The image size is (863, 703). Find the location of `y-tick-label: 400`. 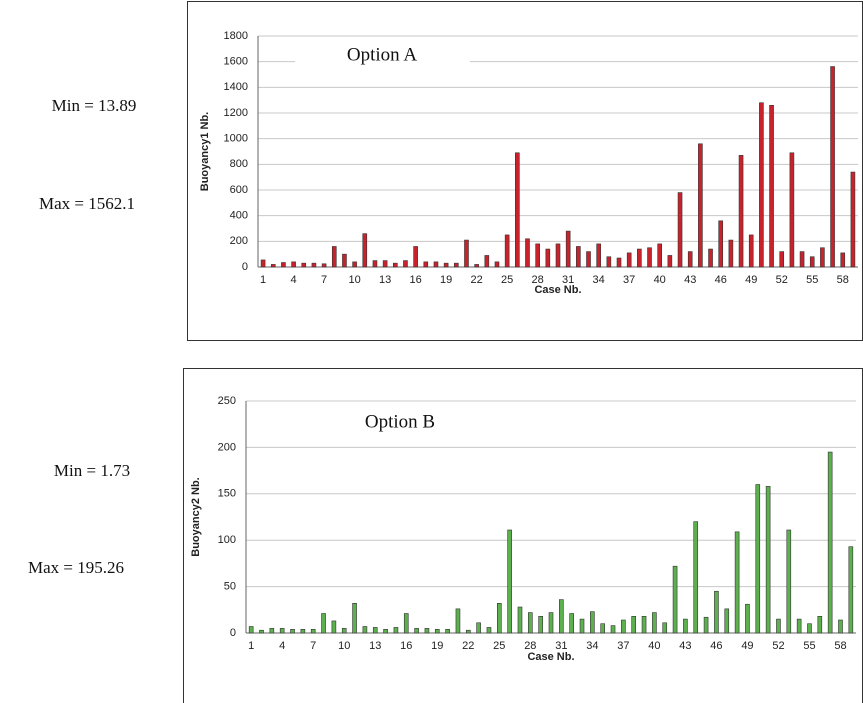

y-tick-label: 400 is located at coordinates (239, 216).